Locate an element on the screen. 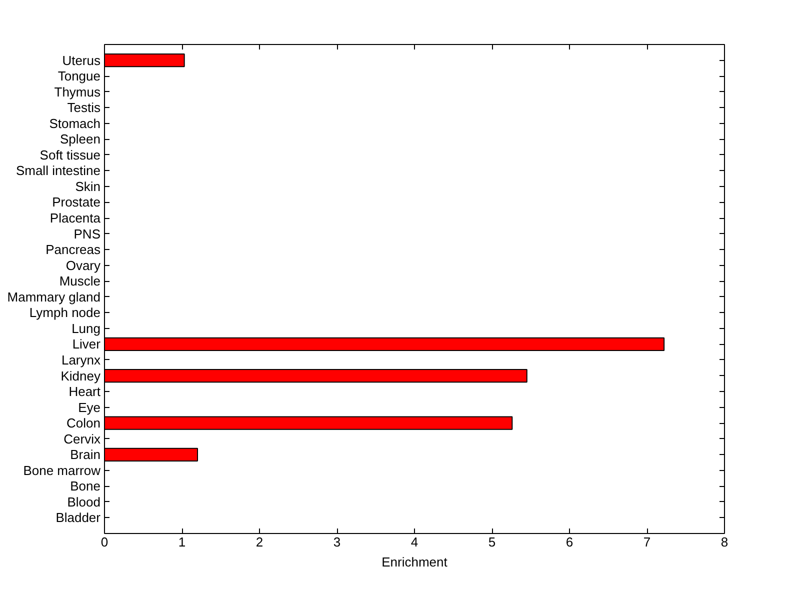 The height and width of the screenshot is (599, 800). y-tick-label: Testis is located at coordinates (84, 108).